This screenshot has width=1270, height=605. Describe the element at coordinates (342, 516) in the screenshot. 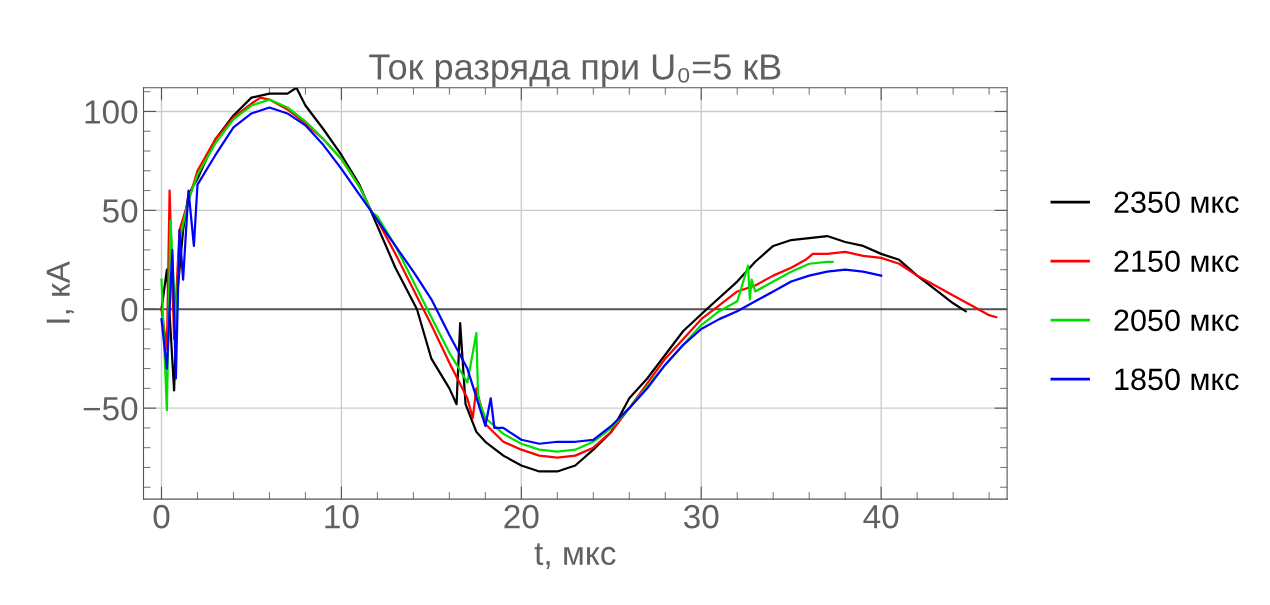

I see `x-tick-label: 10` at that location.